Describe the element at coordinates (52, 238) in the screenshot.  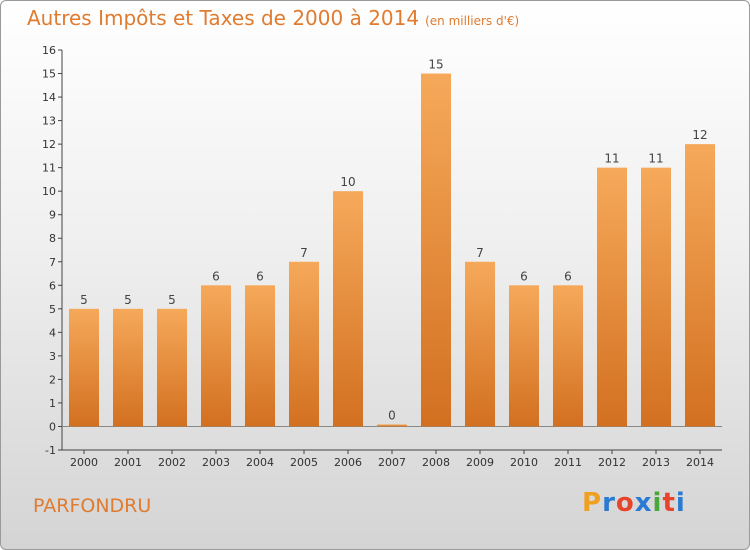
I see `y-tick-label: 8` at that location.